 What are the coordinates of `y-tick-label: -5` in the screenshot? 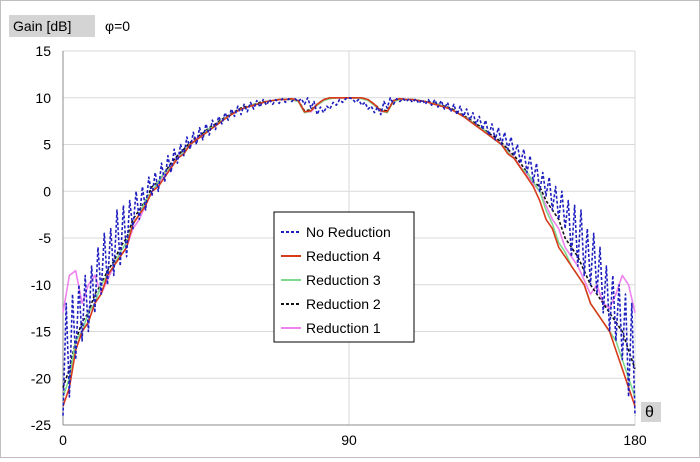 It's located at (45, 238).